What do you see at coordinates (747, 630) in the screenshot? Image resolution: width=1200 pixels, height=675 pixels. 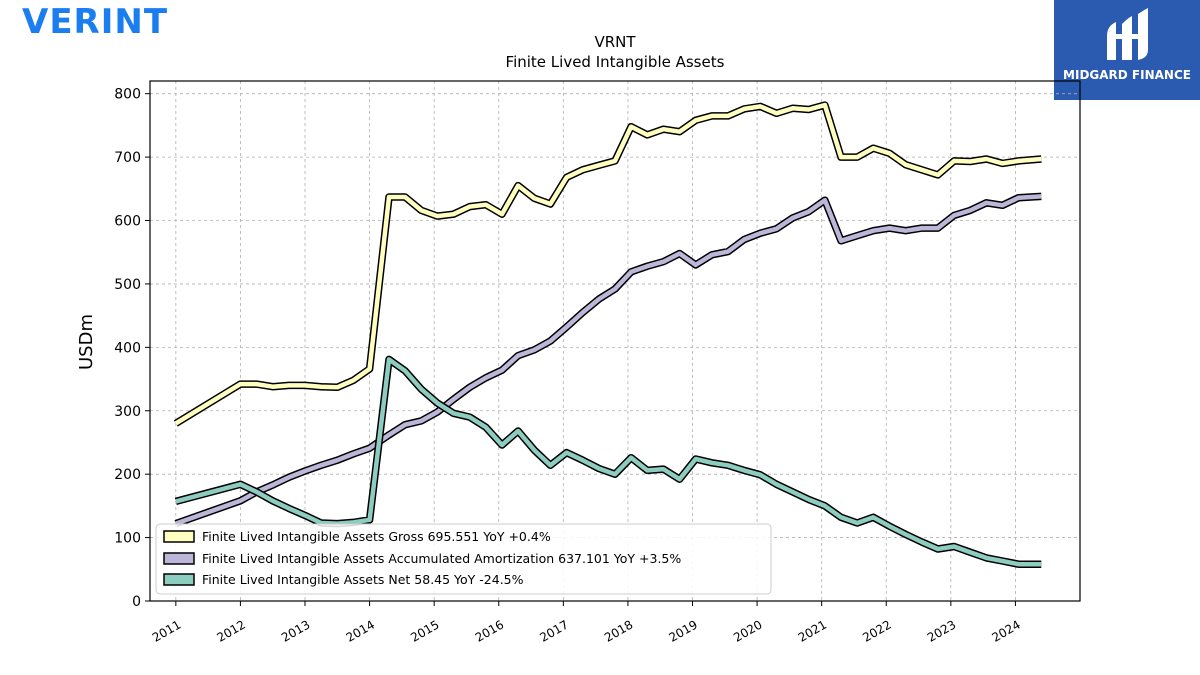 I see `x-tick-label: 2020` at bounding box center [747, 630].